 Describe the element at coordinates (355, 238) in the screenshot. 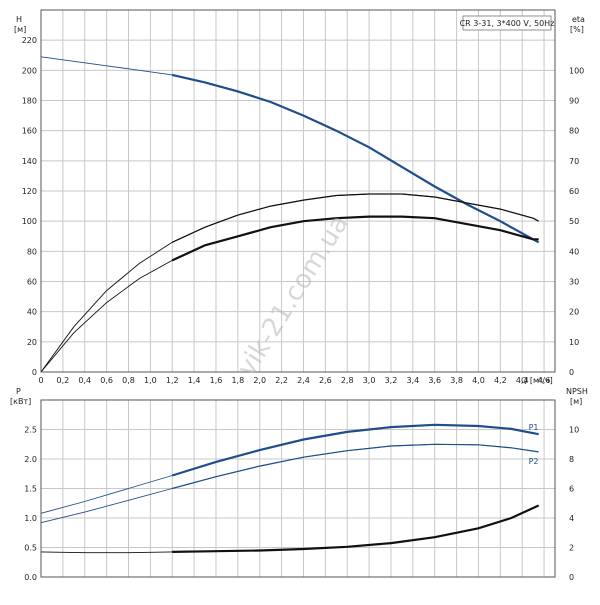

I see `top-series-2-operating-line` at that location.